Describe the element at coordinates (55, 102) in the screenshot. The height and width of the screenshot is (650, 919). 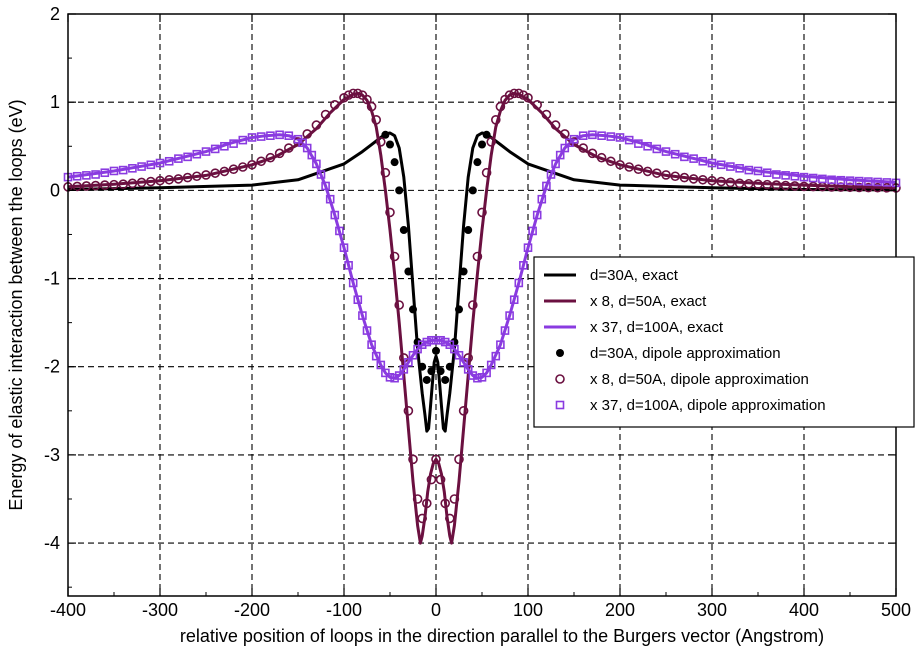
I see `y-tick-label: 1` at that location.